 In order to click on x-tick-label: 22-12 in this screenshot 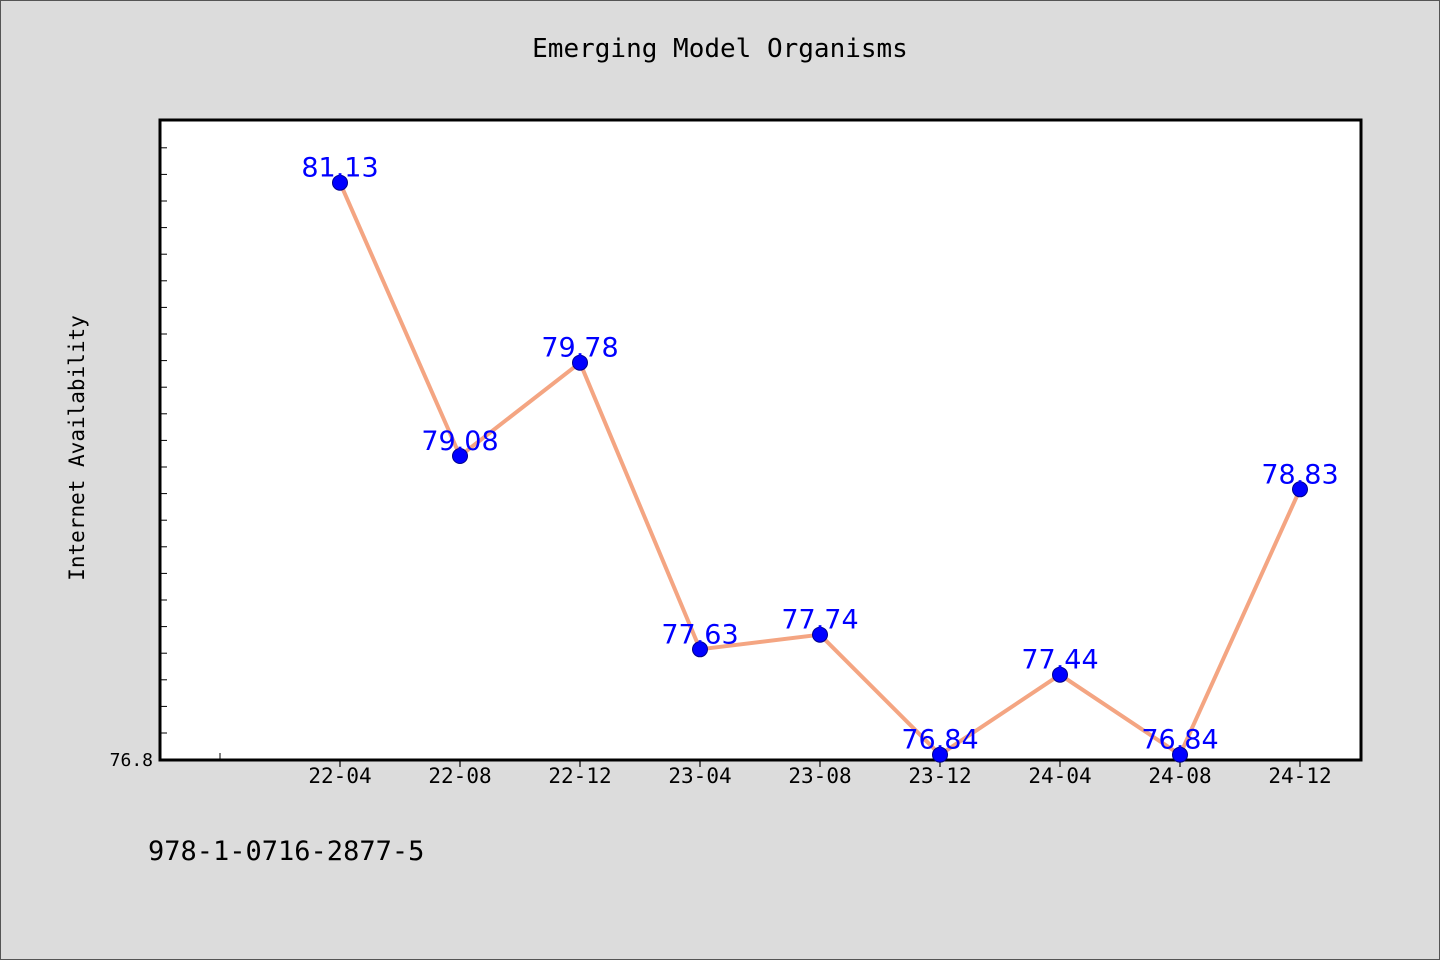, I will do `click(579, 776)`.